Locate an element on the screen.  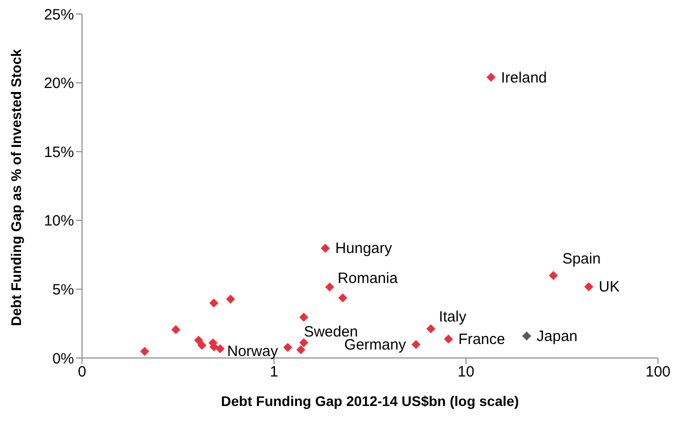
annotation: Germany is located at coordinates (375, 345).